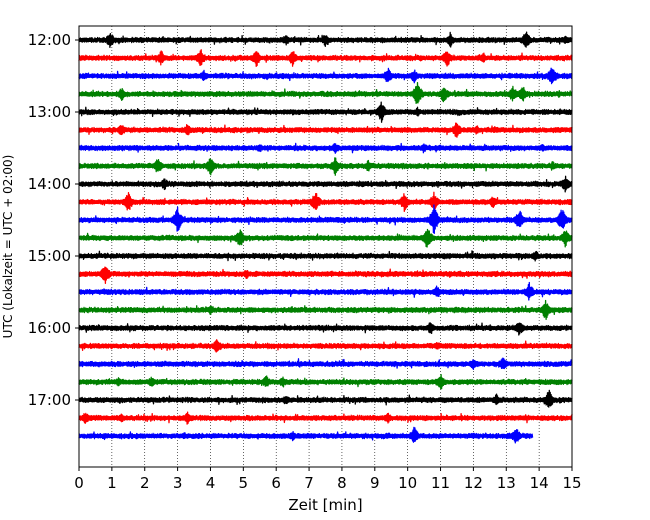 Image resolution: width=650 pixels, height=520 pixels. I want to click on y-tick-label: 17:00, so click(49, 400).